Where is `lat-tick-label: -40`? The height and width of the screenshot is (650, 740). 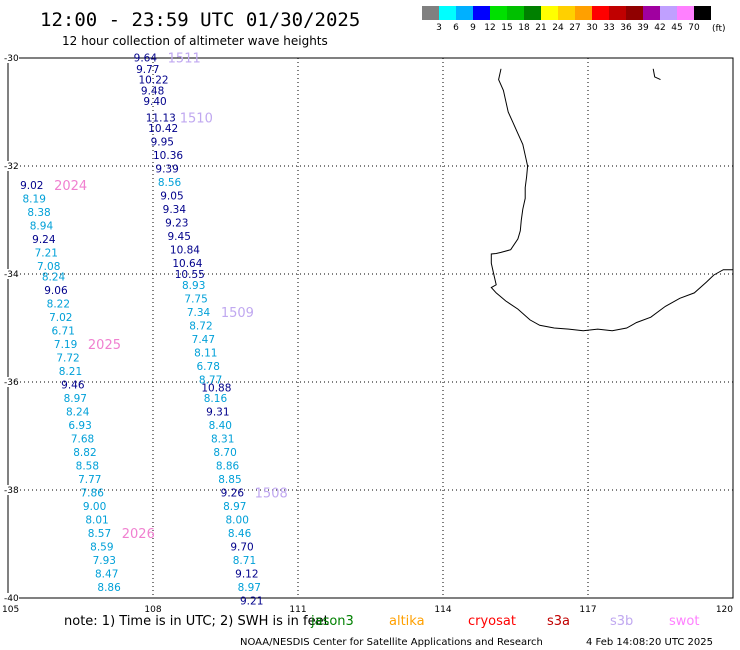
lat-tick-label: -40 is located at coordinates (11, 599).